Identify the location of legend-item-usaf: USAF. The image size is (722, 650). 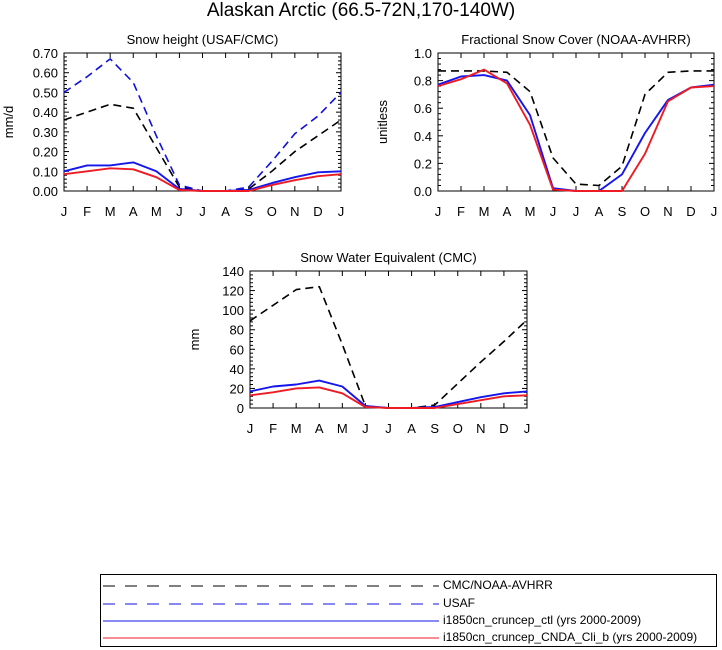
(408, 603).